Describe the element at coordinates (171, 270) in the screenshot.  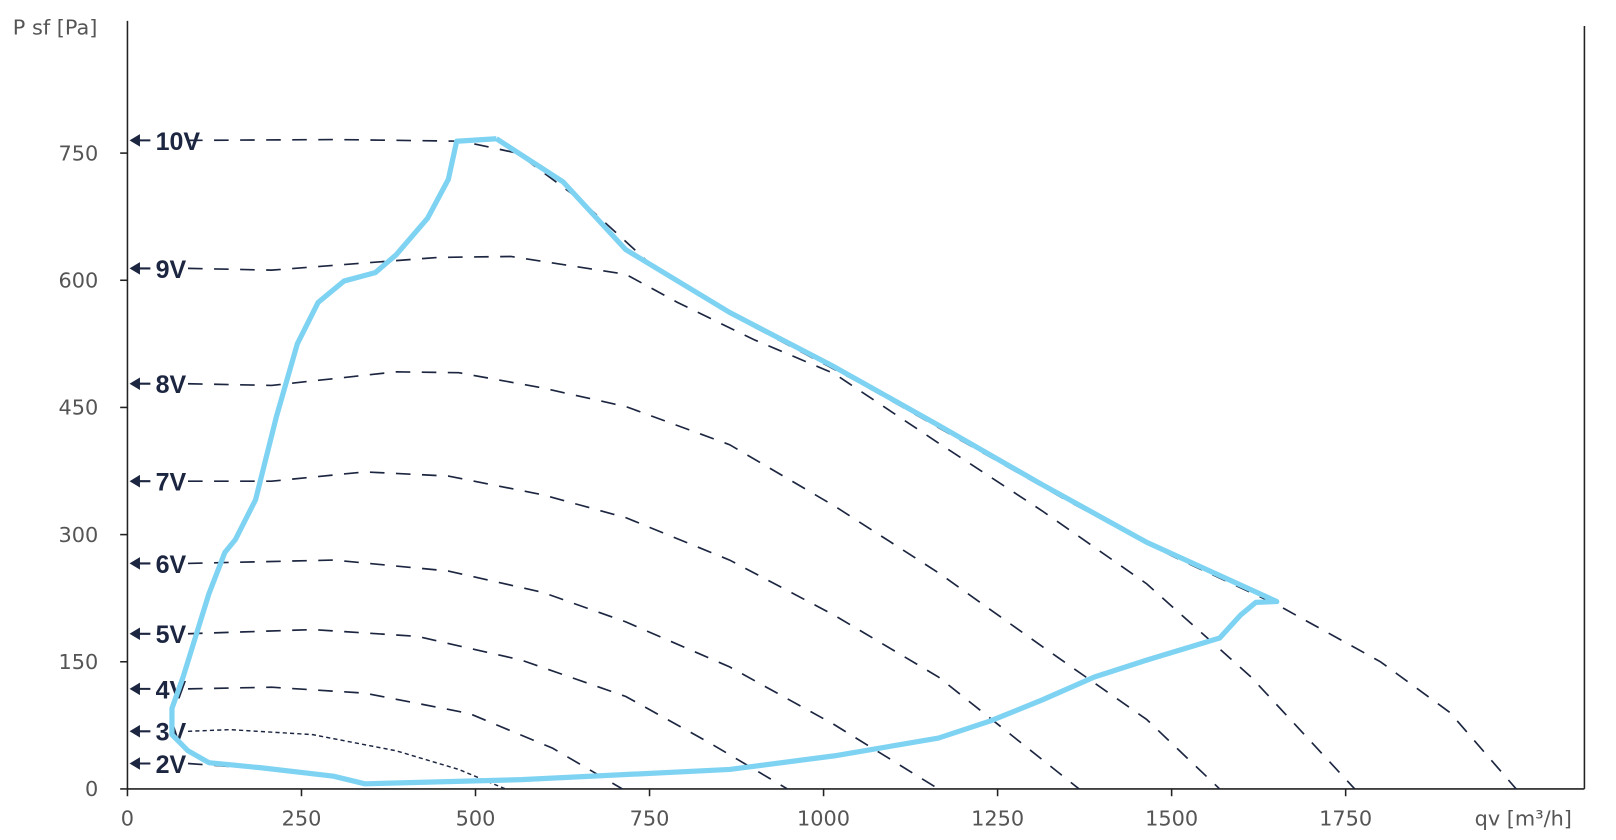
I see `voltage-label: 9V` at that location.